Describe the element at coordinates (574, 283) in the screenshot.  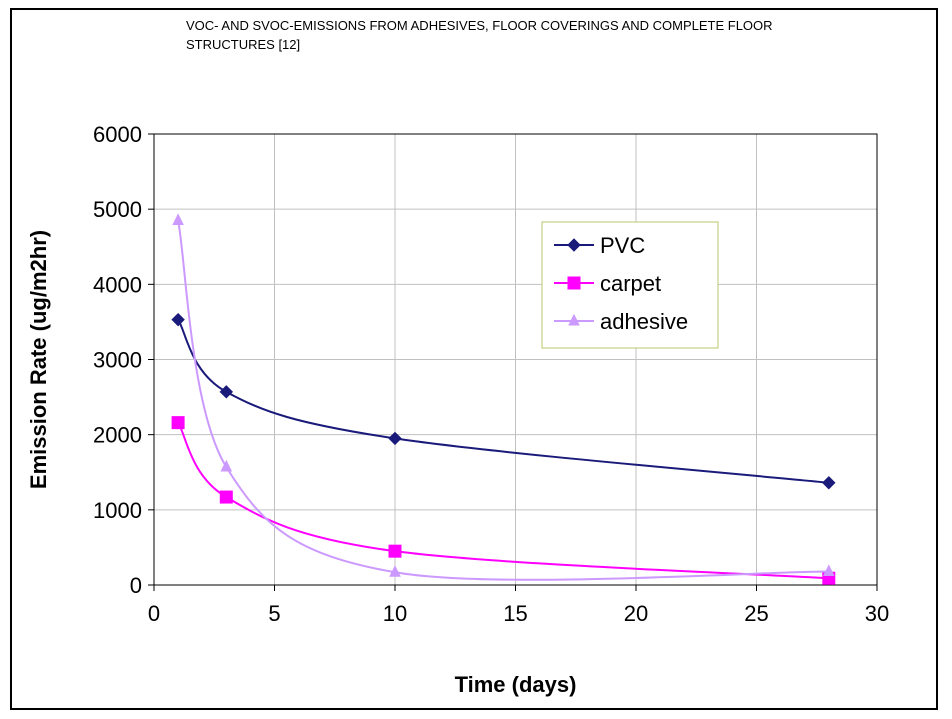
I see `legend-marker-carpet` at that location.